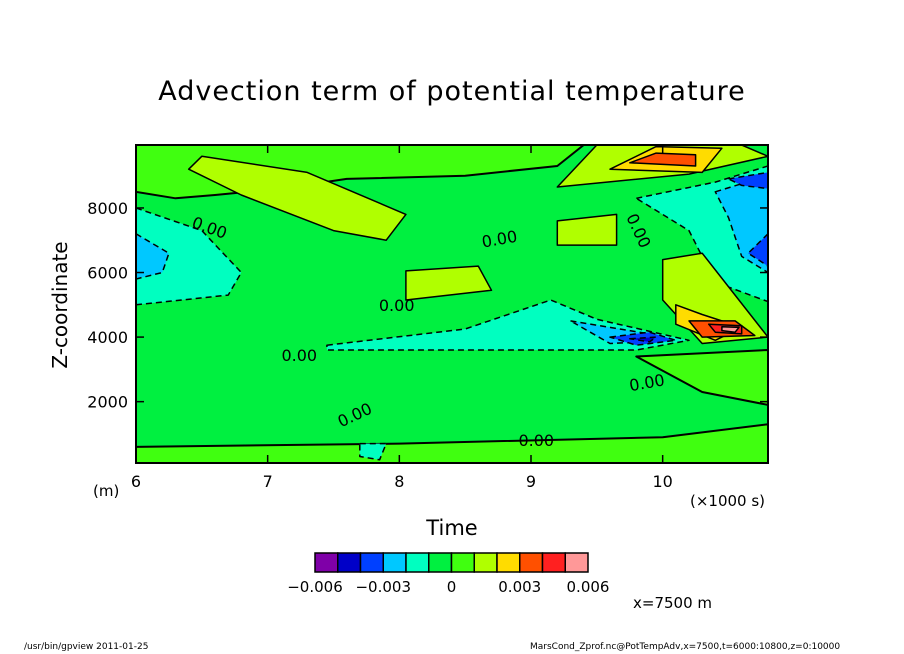 Image resolution: width=904 pixels, height=654 pixels. What do you see at coordinates (728, 501) in the screenshot?
I see `x-axis-unit: (×1000 s)` at bounding box center [728, 501].